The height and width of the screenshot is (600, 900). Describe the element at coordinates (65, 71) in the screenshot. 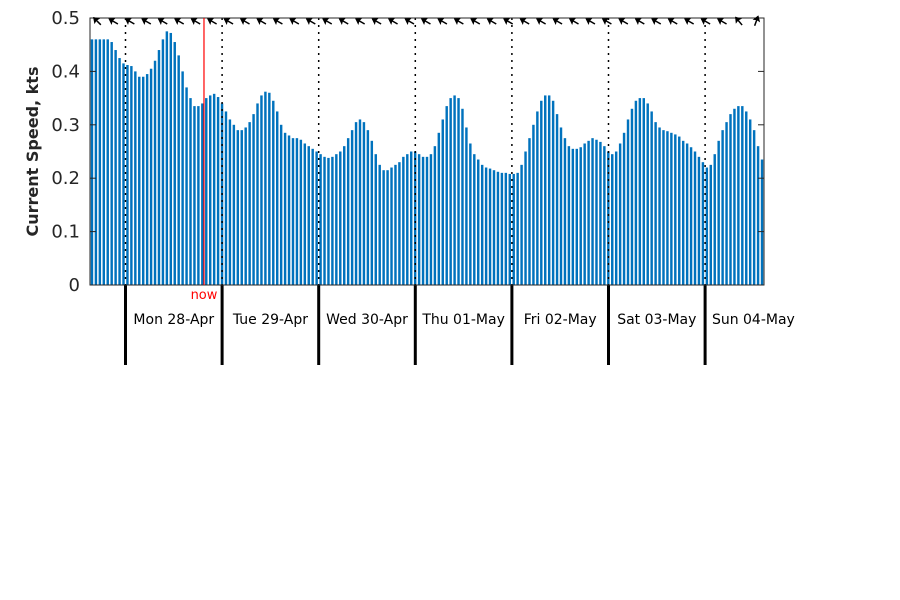

I see `y-tick-label: 0.4` at that location.